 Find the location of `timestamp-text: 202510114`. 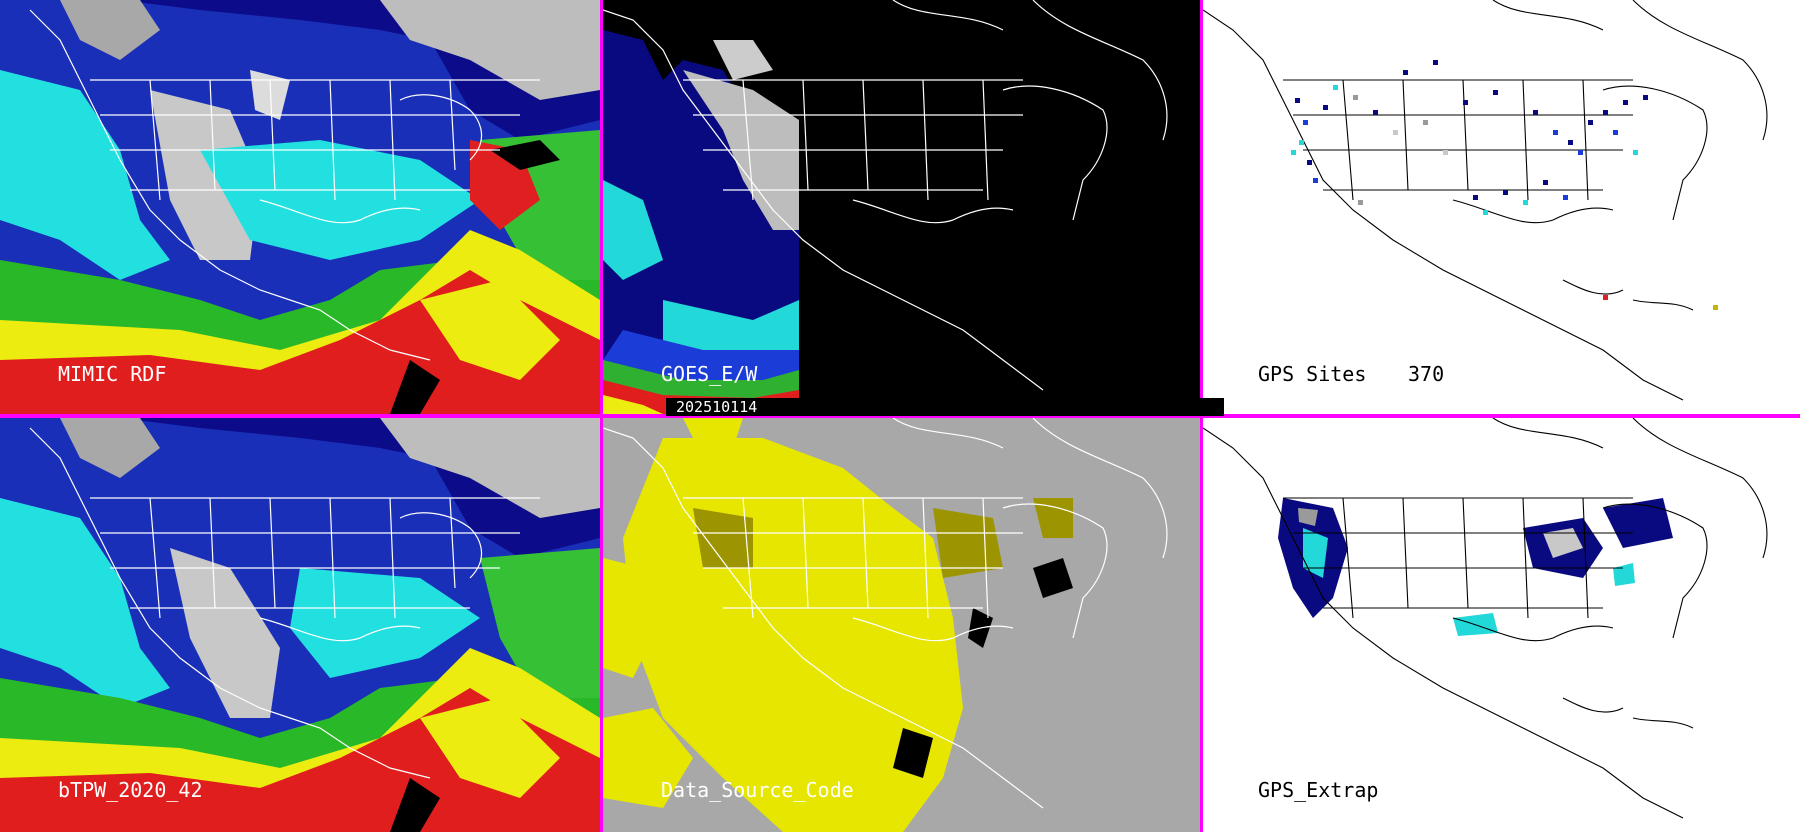

timestamp-text: 202510114 is located at coordinates (717, 407).